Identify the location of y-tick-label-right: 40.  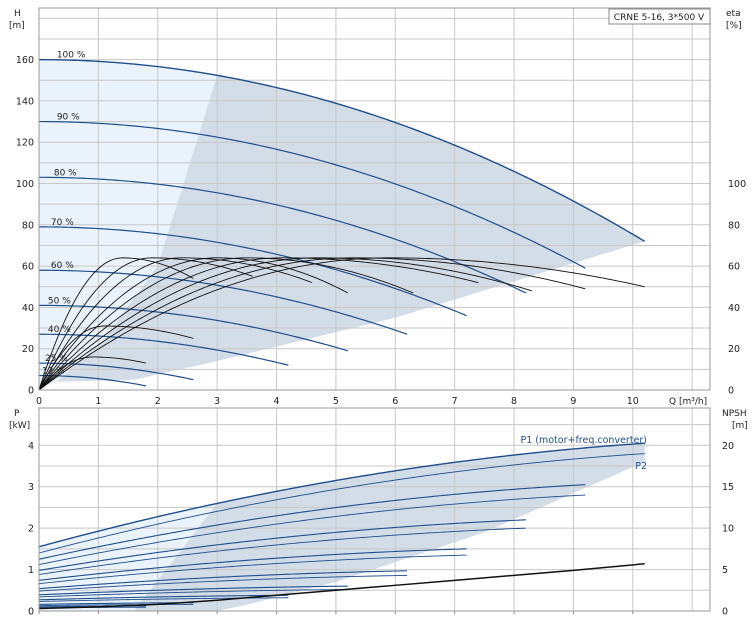
(734, 308).